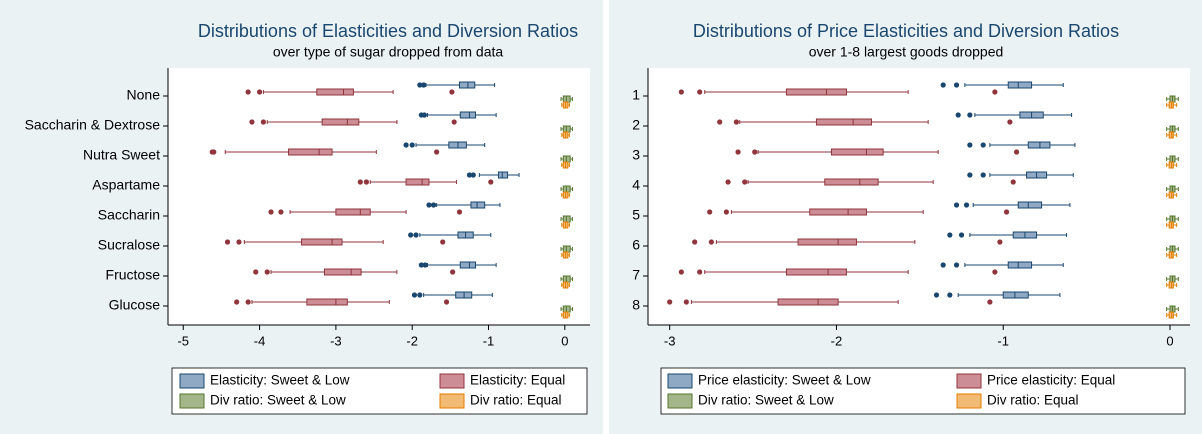 The height and width of the screenshot is (434, 1202). What do you see at coordinates (906, 52) in the screenshot?
I see `chart-subtitle: over 1-8 largest goods dropped` at bounding box center [906, 52].